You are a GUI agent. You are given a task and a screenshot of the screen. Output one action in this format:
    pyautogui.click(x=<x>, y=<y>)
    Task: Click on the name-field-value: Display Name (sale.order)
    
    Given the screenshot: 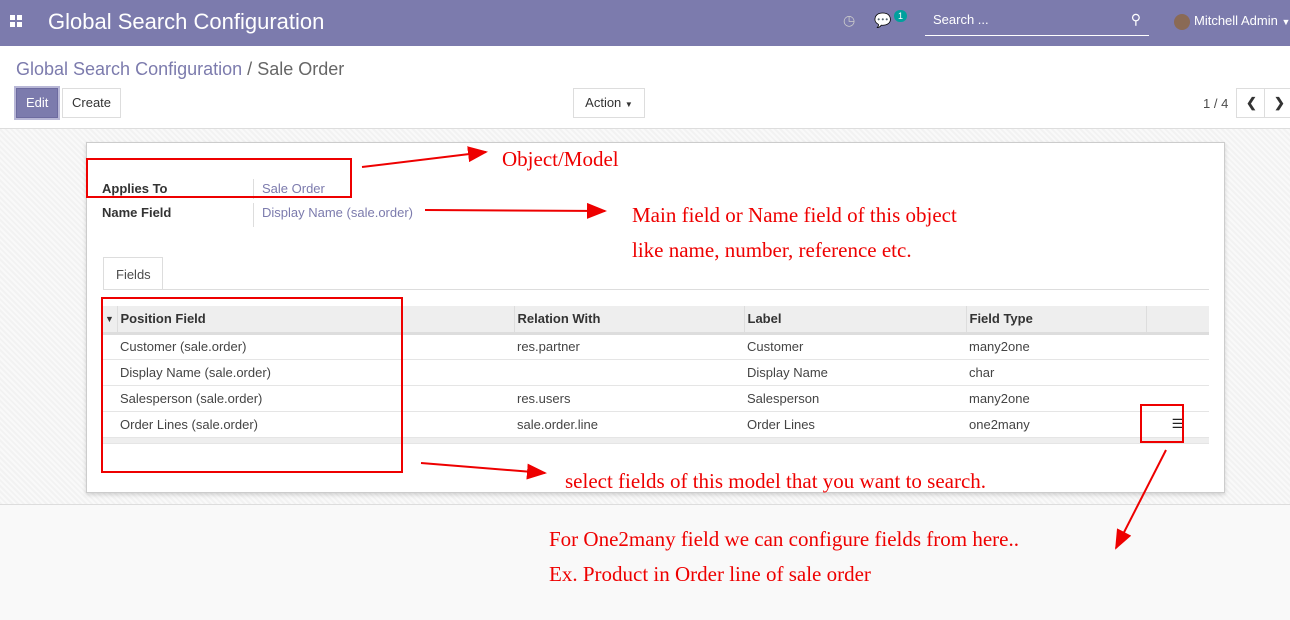 What is the action you would take?
    pyautogui.click(x=333, y=215)
    